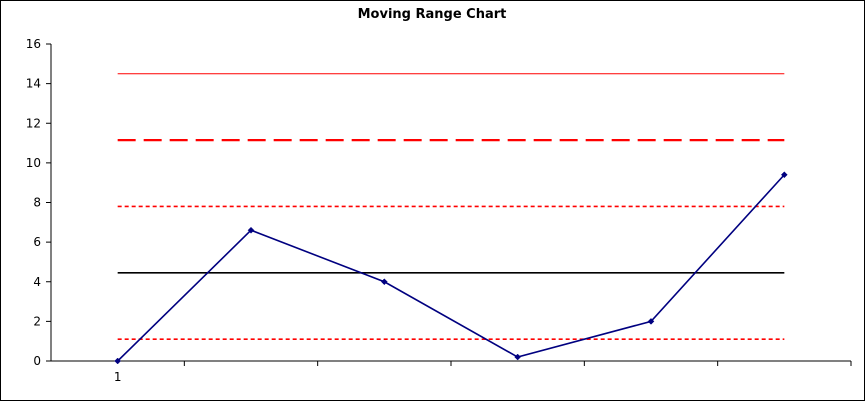 The width and height of the screenshot is (865, 405). I want to click on y-tick-label: 10, so click(33, 163).